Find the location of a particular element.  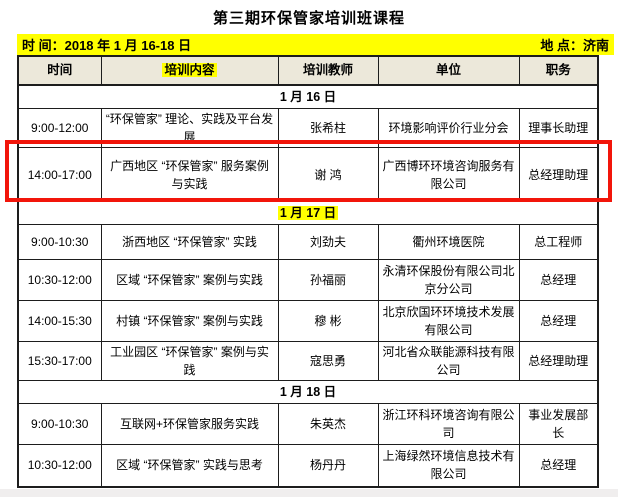

cell-teacher: 孙福丽 is located at coordinates (328, 280).